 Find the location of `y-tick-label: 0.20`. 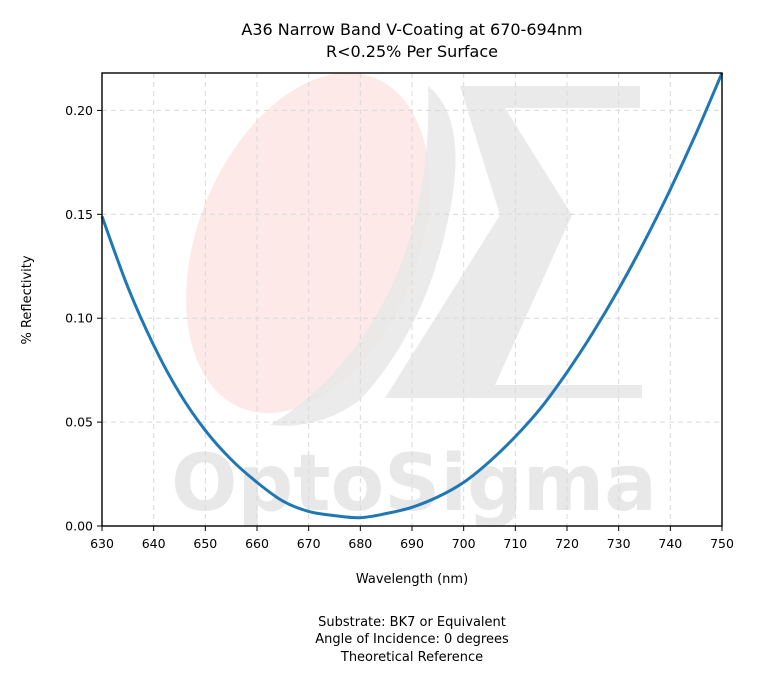

y-tick-label: 0.20 is located at coordinates (79, 110).